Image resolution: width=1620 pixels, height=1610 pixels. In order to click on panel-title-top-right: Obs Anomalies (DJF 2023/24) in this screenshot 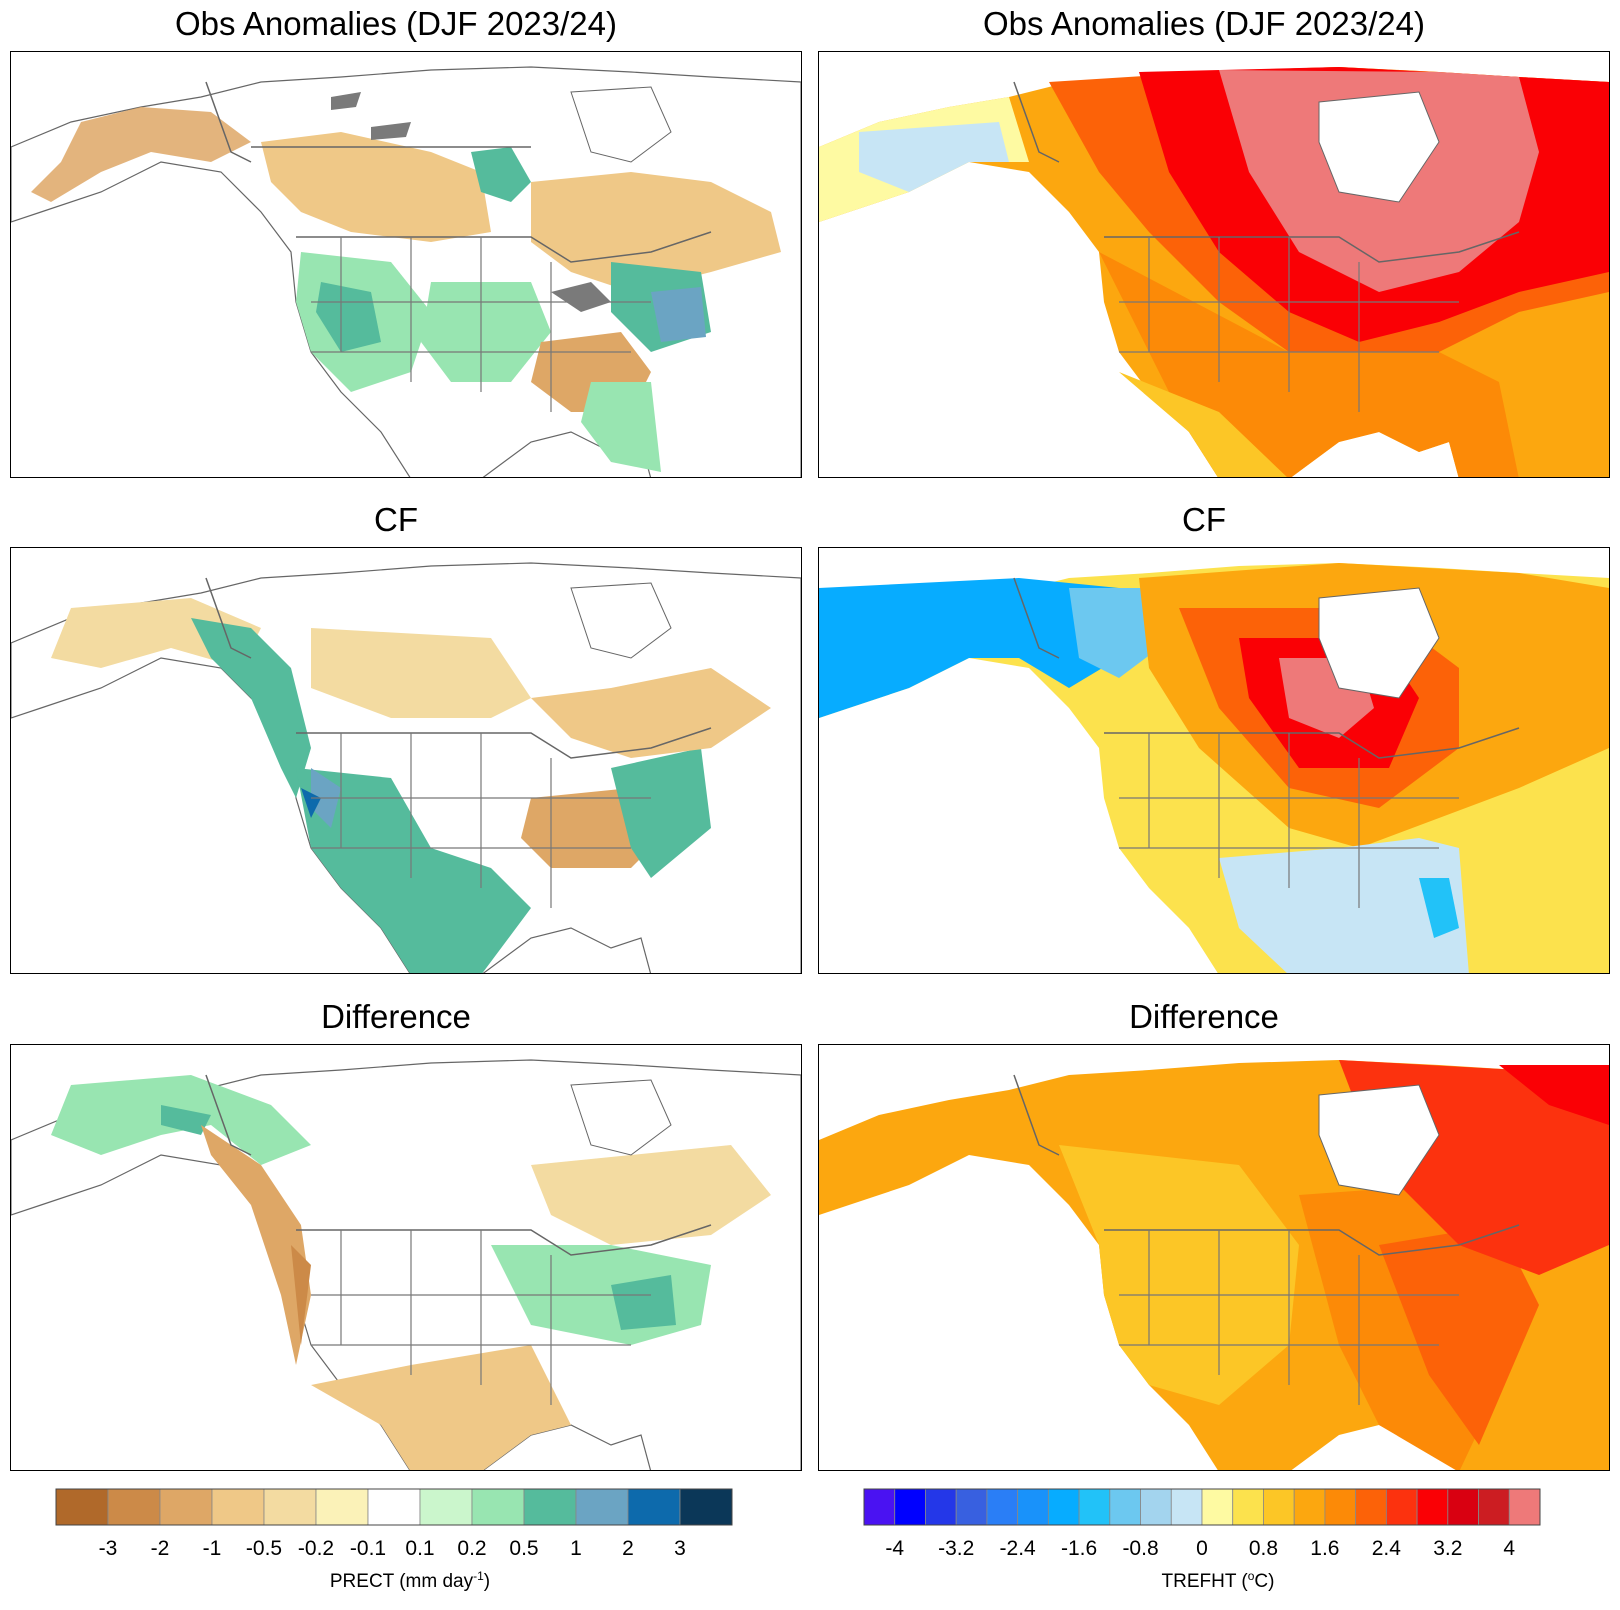, I will do `click(1204, 23)`.